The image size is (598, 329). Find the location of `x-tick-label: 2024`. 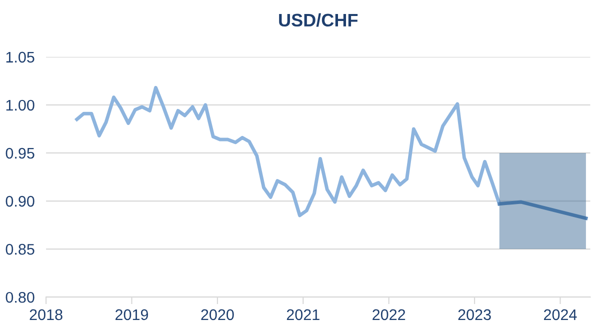

x-tick-label: 2024 is located at coordinates (560, 314).